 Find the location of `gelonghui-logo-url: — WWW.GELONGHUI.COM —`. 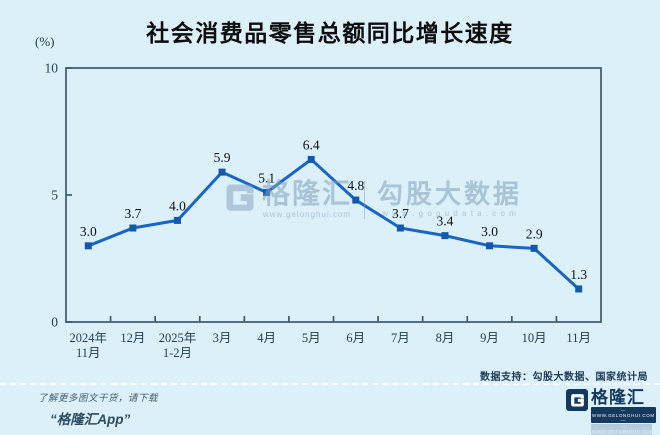

gelonghui-logo-url: — WWW.GELONGHUI.COM — is located at coordinates (623, 415).